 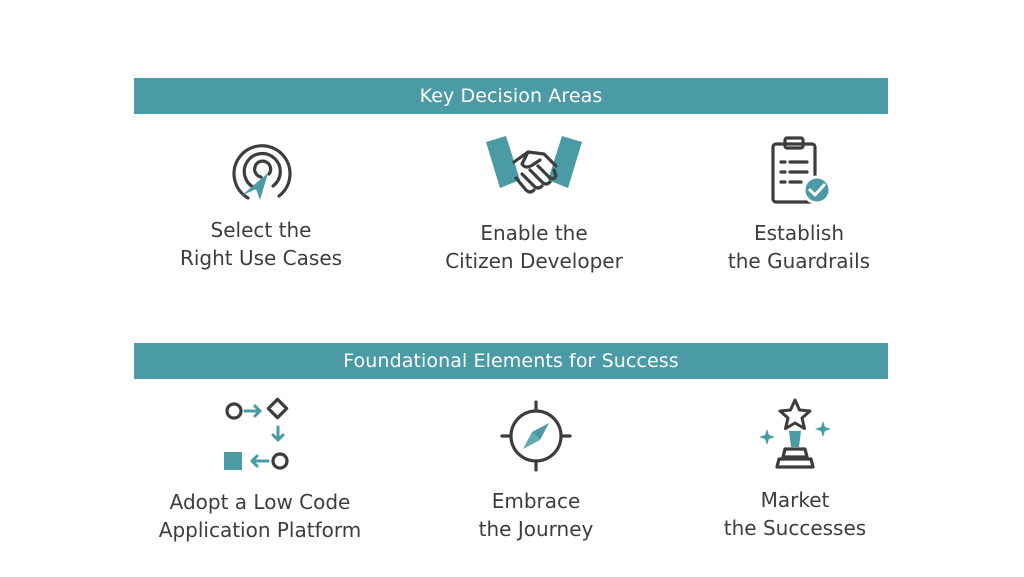 I want to click on item-enable-citizen-developer: Enable the Citizen Developer, so click(x=534, y=203).